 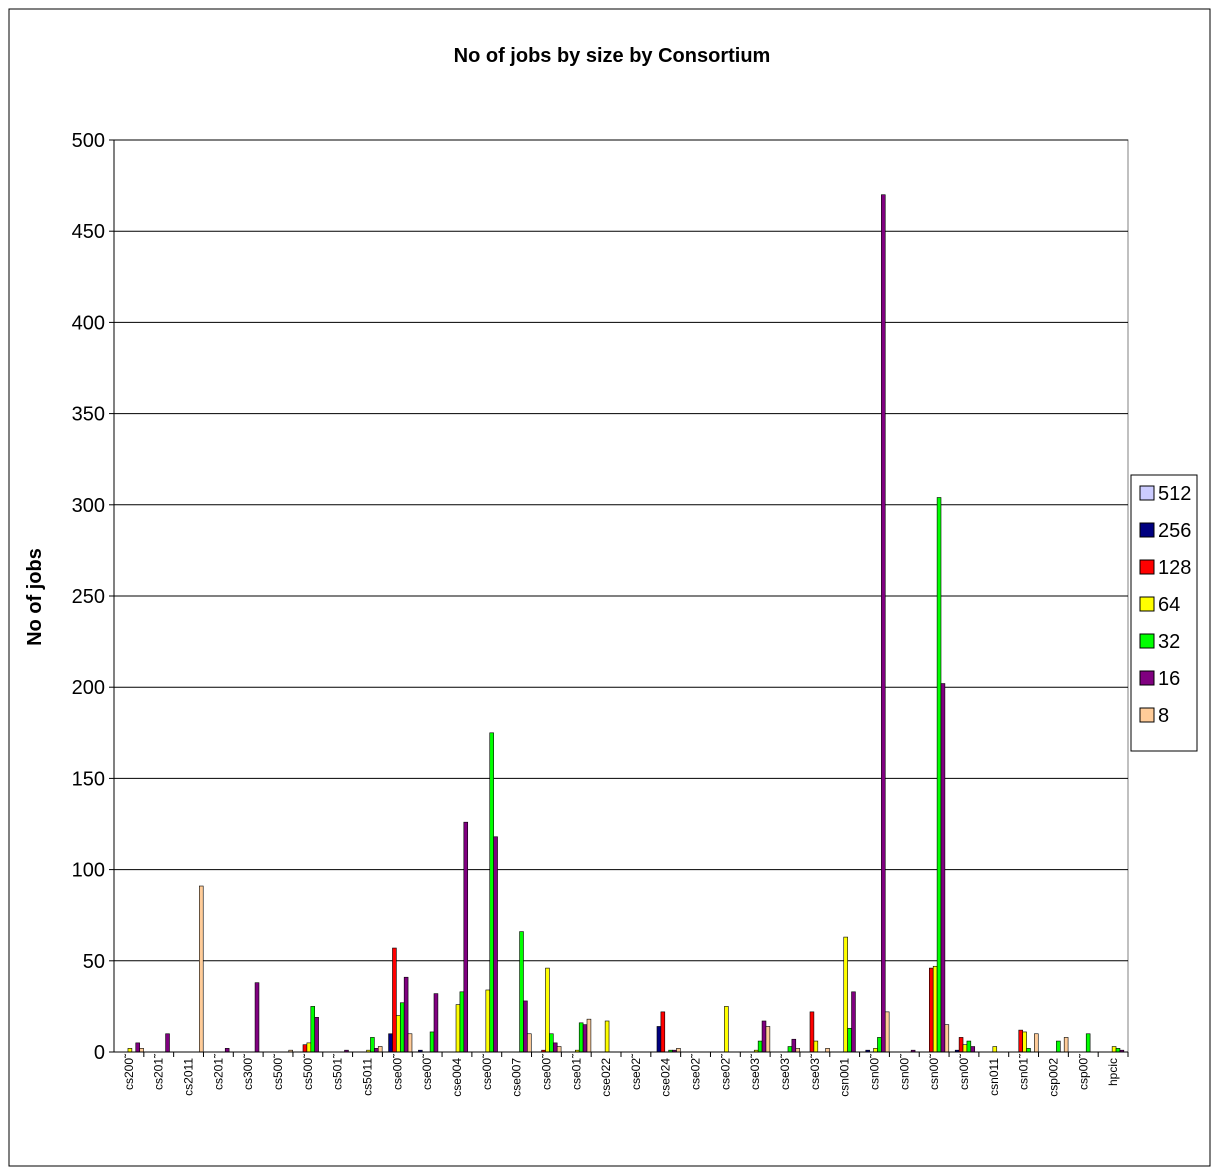 What do you see at coordinates (88, 323) in the screenshot?
I see `y-tick-label: 400` at bounding box center [88, 323].